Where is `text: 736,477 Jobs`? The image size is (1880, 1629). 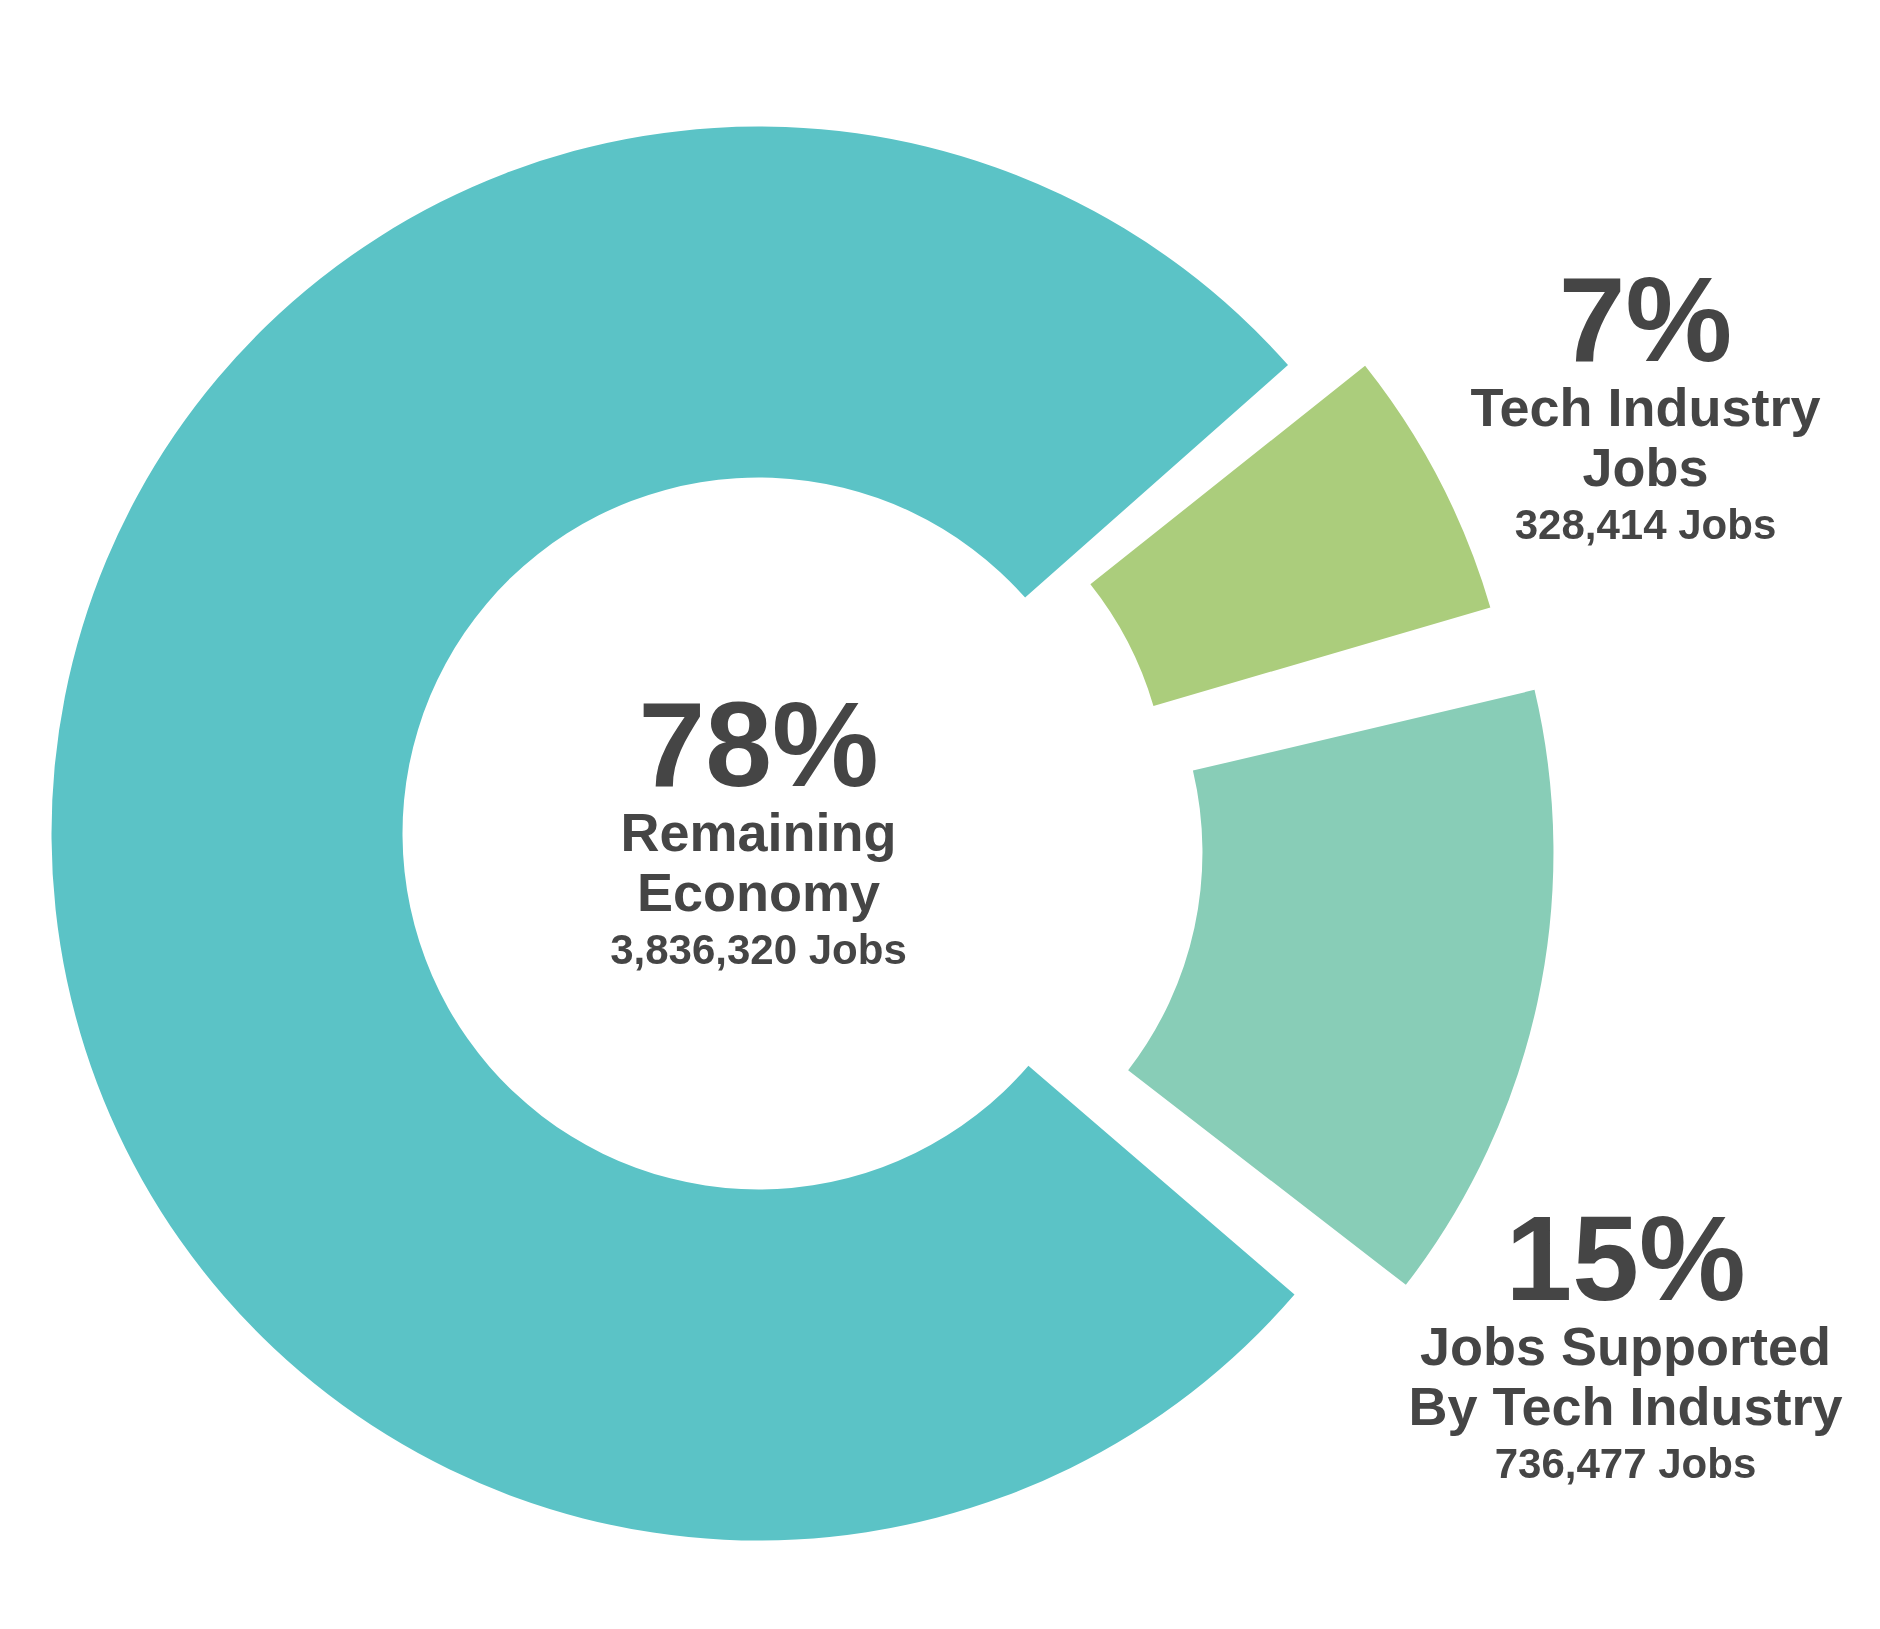
text: 736,477 Jobs is located at coordinates (1625, 1463).